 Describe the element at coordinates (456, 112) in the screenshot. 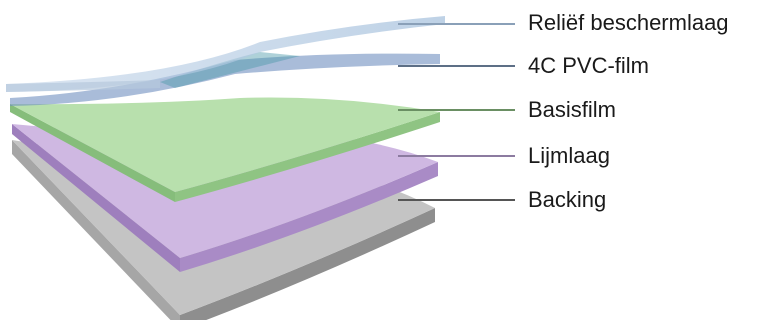

I see `leader-lines` at that location.